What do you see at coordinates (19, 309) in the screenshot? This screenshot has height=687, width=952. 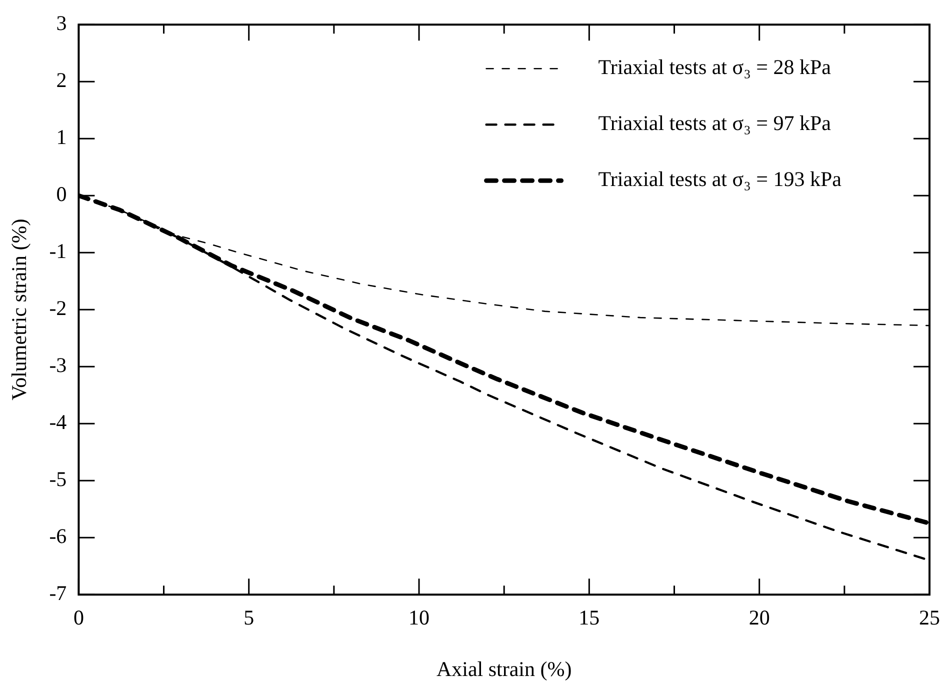 I see `y-axis-title: Volumetric strain (%)` at bounding box center [19, 309].